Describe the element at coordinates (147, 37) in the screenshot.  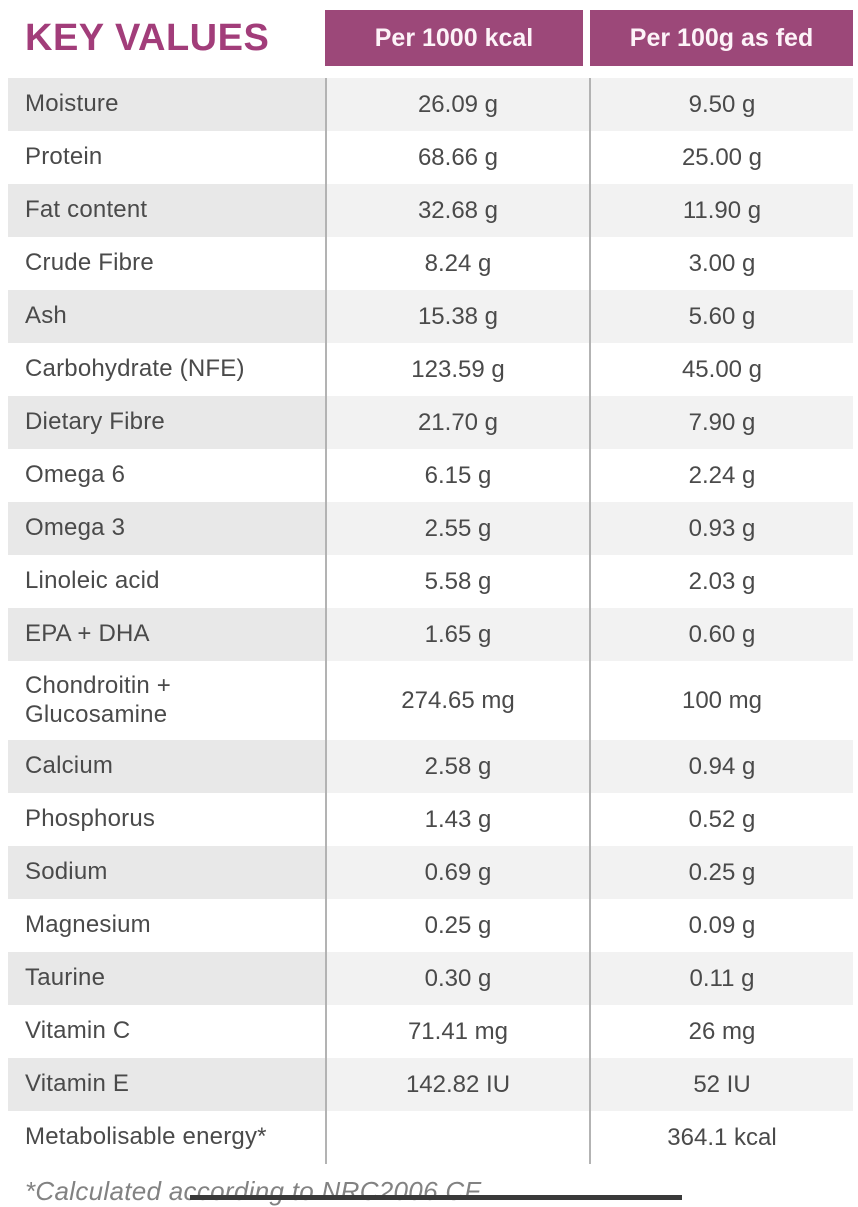
I see `page-title: KEY VALUES` at that location.